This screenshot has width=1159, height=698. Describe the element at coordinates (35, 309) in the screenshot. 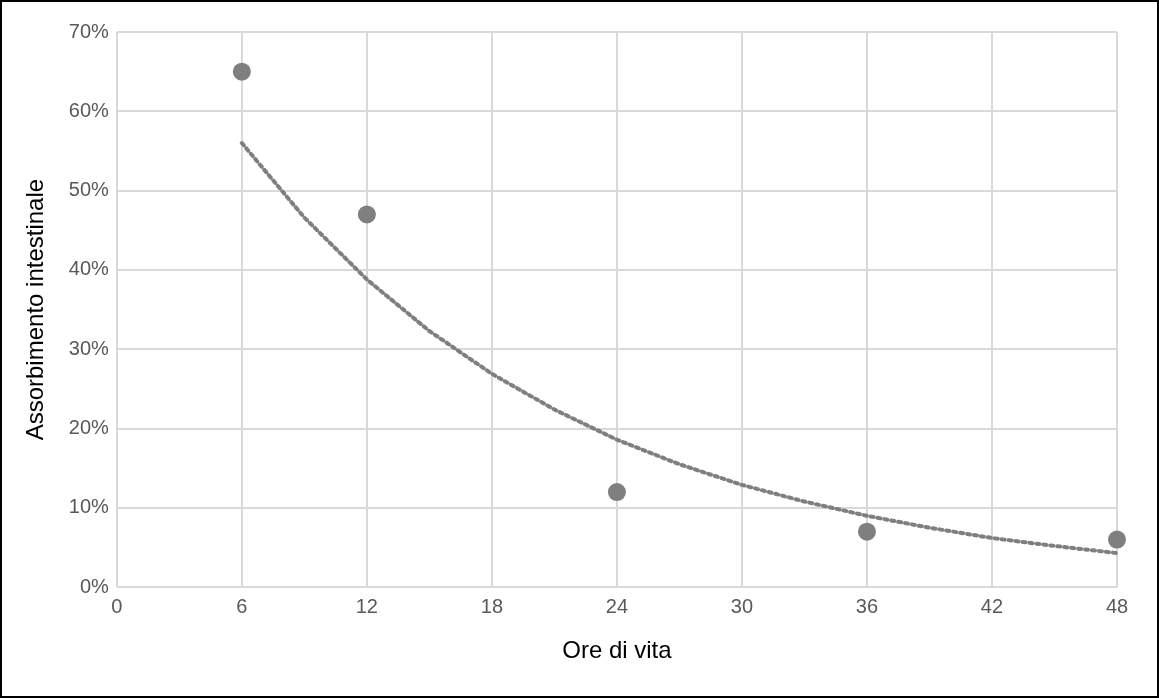

I see `y-axis-title: Assorbimento intestinale` at that location.